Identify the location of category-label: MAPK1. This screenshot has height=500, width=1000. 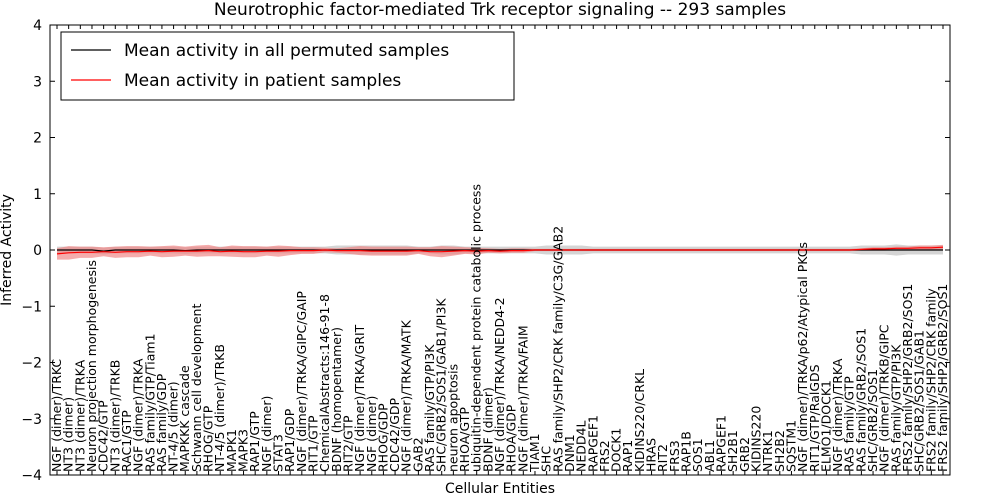
(231, 450).